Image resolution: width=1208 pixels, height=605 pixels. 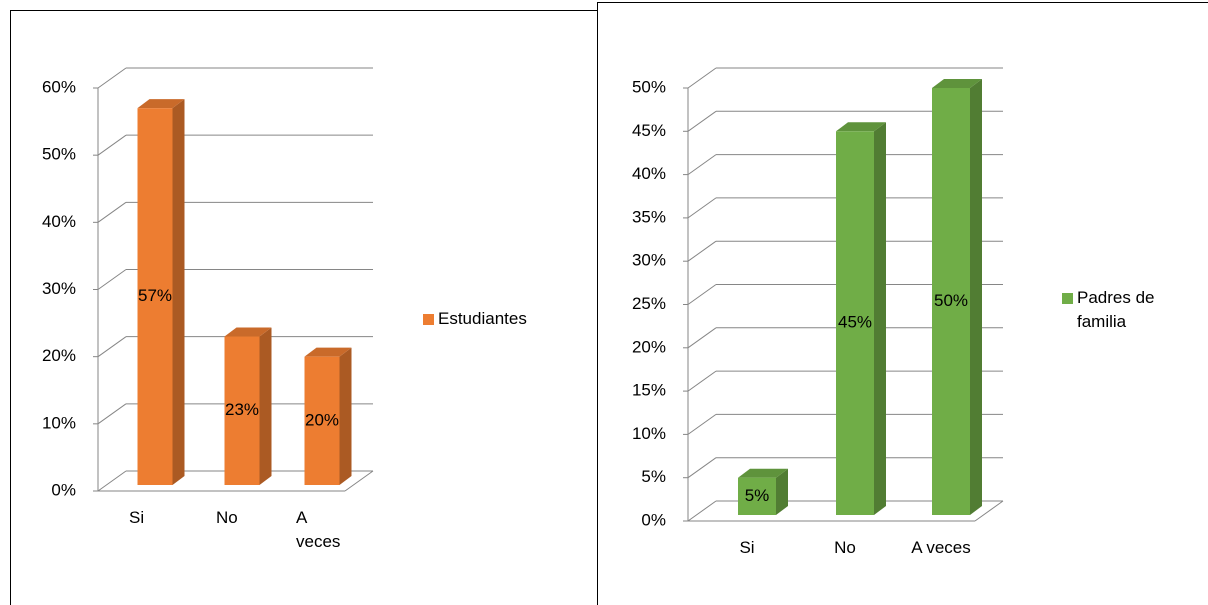 I want to click on value-label: 23%, so click(x=242, y=409).